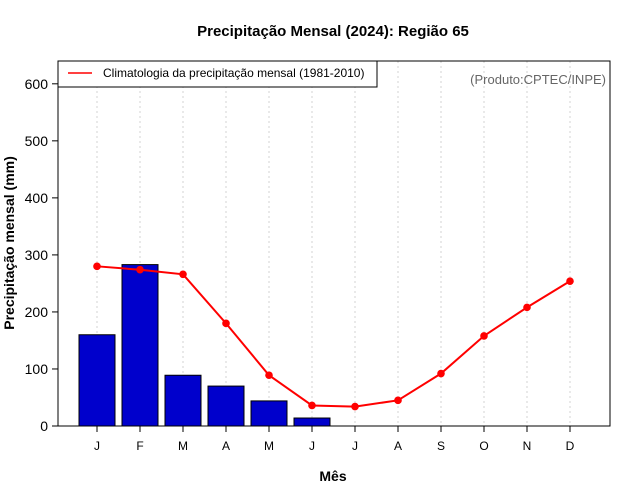  I want to click on x-tick-label: F, so click(139, 446).